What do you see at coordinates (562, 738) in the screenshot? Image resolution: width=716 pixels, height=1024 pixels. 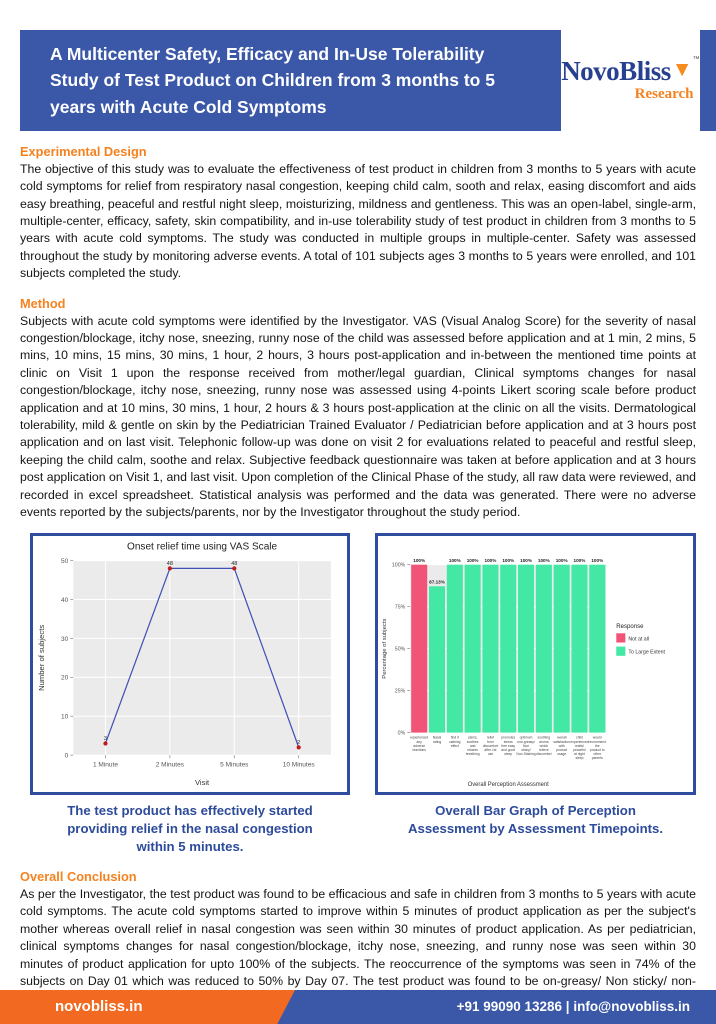 I see `svg-text: overall` at bounding box center [562, 738].